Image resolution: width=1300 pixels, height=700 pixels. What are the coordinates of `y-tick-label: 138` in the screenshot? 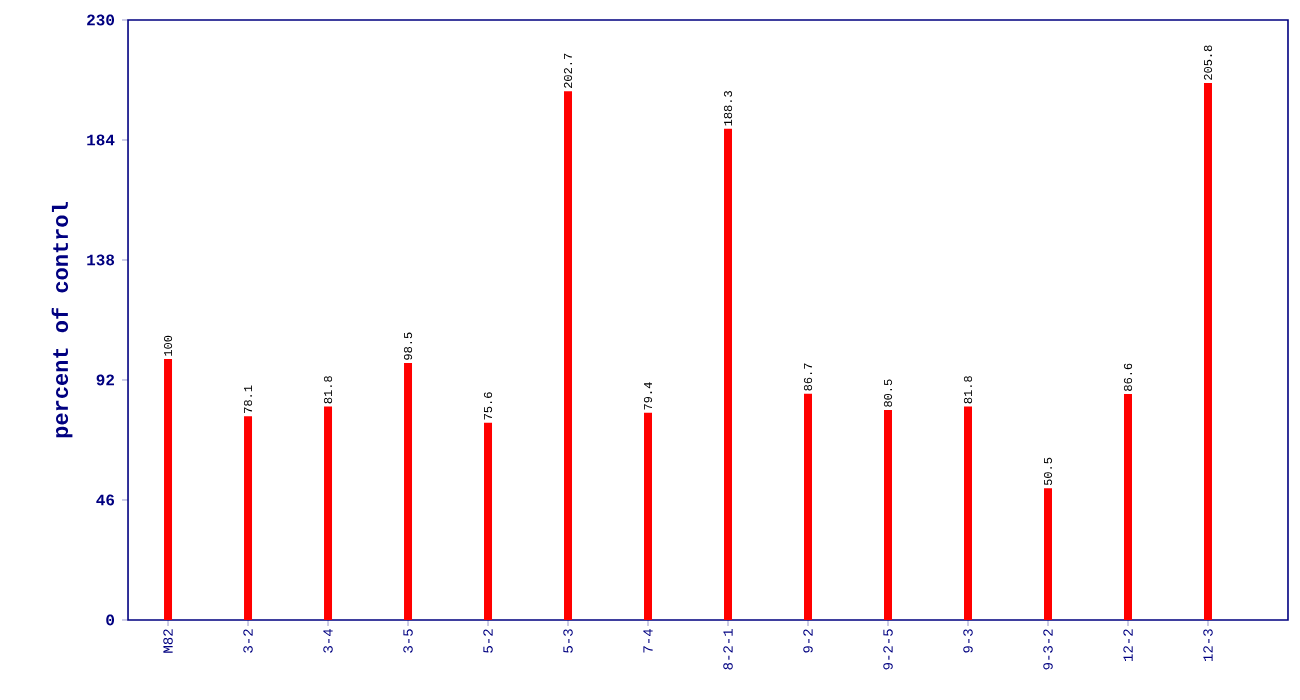 It's located at (101, 260).